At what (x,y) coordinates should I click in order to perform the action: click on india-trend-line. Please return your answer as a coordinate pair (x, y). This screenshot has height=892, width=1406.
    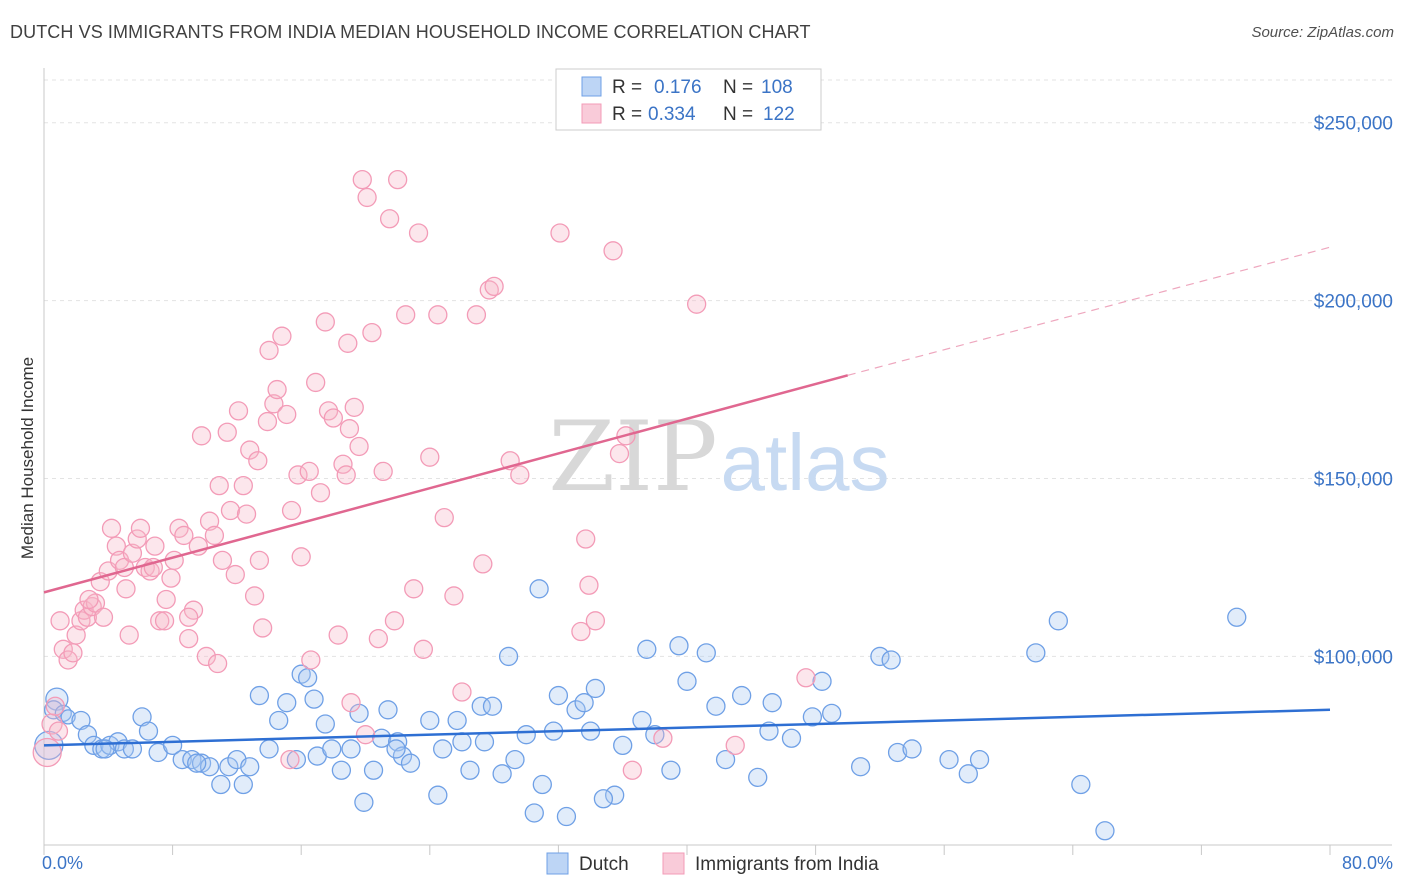
    Looking at the image, I should click on (446, 484).